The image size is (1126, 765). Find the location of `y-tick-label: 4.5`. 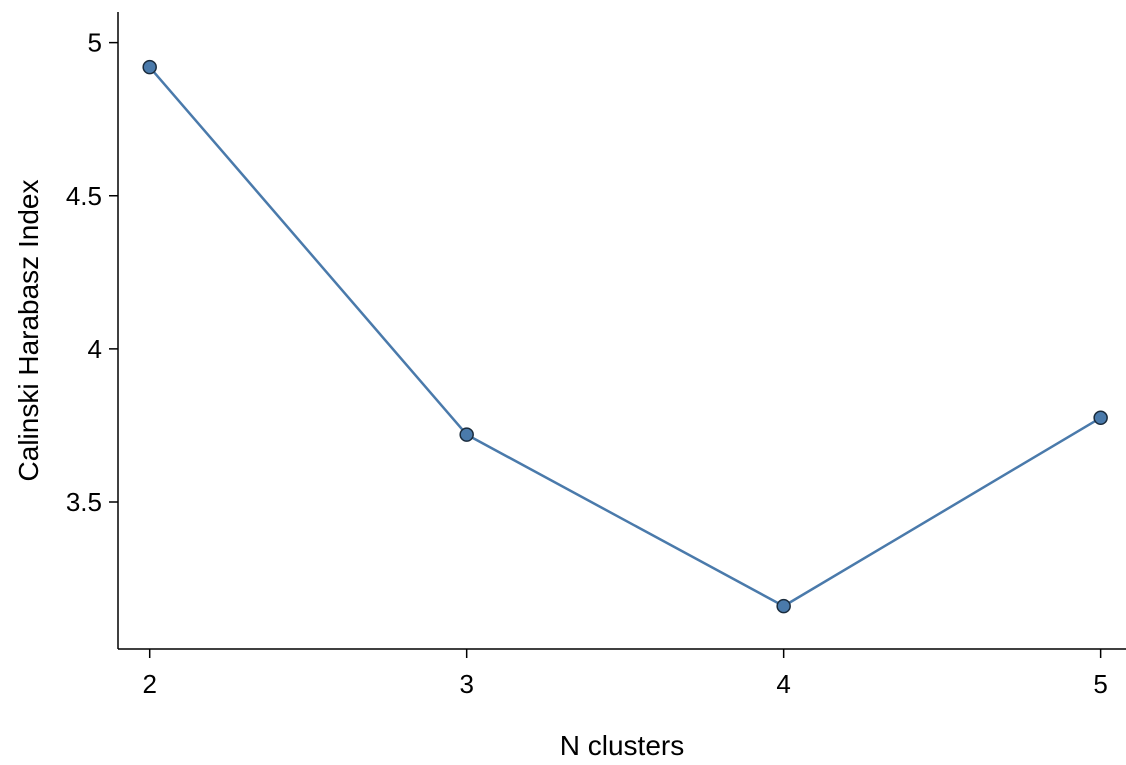

y-tick-label: 4.5 is located at coordinates (84, 196).